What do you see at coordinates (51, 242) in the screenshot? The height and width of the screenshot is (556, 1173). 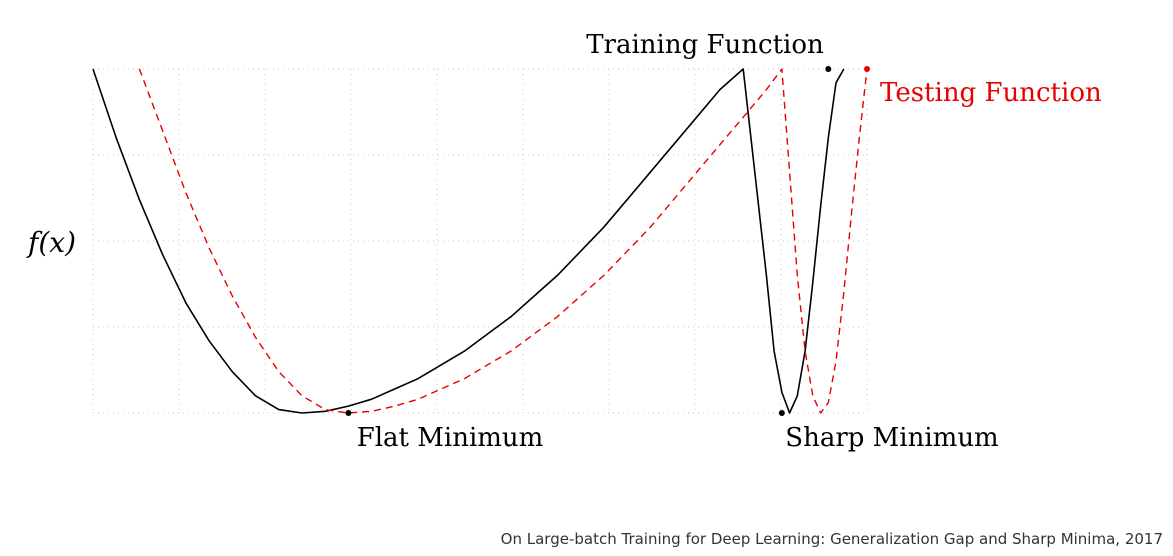 I see `y-axis-label: f(x)` at bounding box center [51, 242].